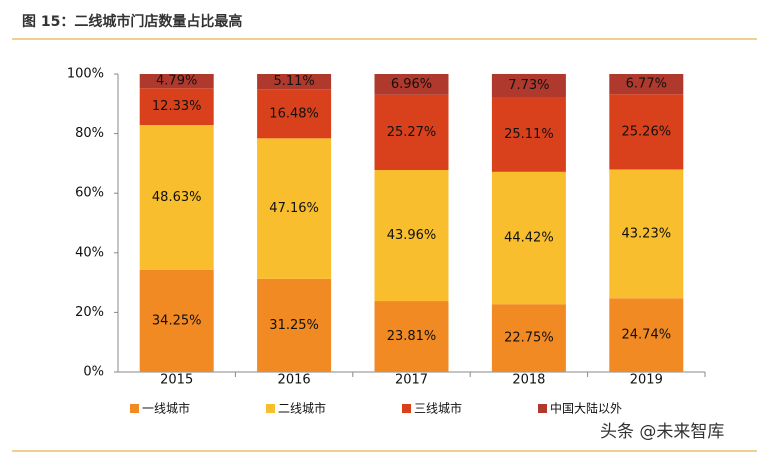 This screenshot has width=757, height=453. What do you see at coordinates (93, 372) in the screenshot?
I see `y-tick-label: 0%` at bounding box center [93, 372].